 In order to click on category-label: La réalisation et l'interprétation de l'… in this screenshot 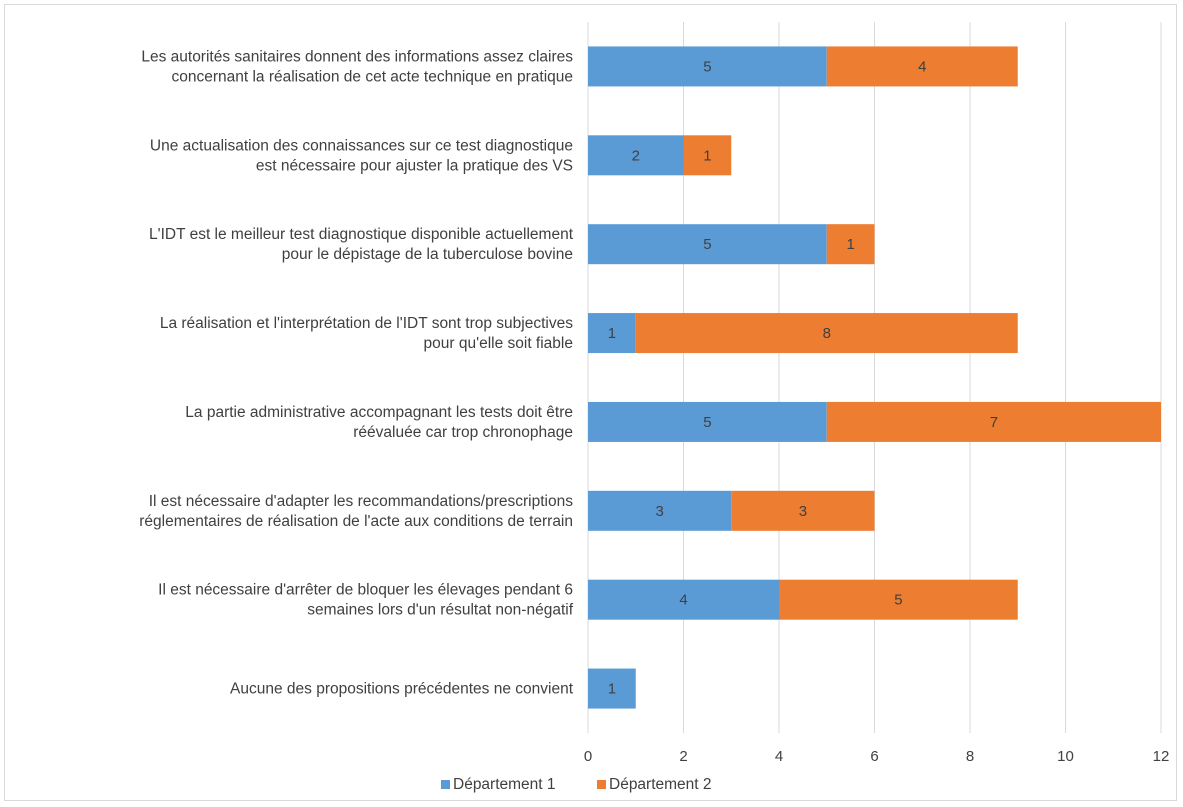, I will do `click(366, 323)`.